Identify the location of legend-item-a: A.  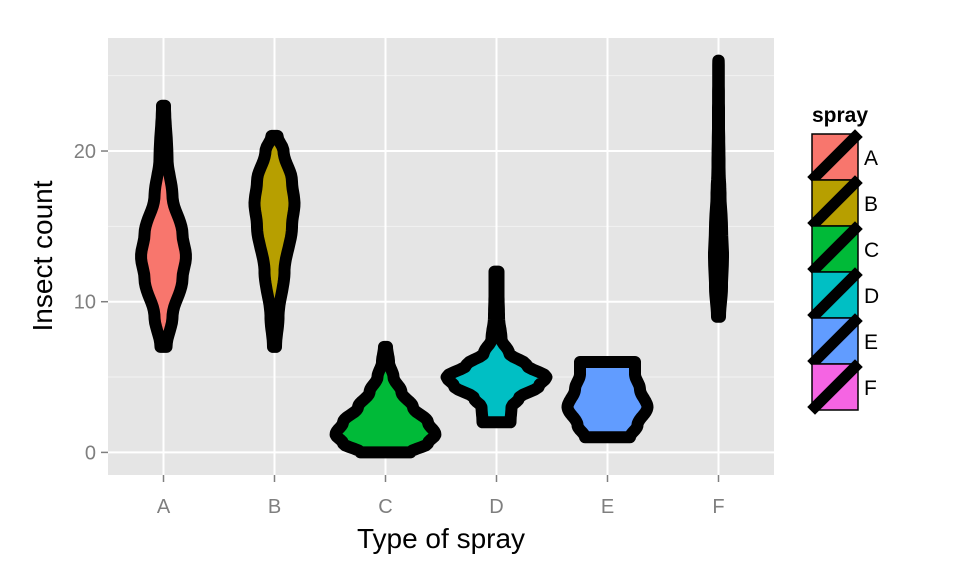
(842, 157).